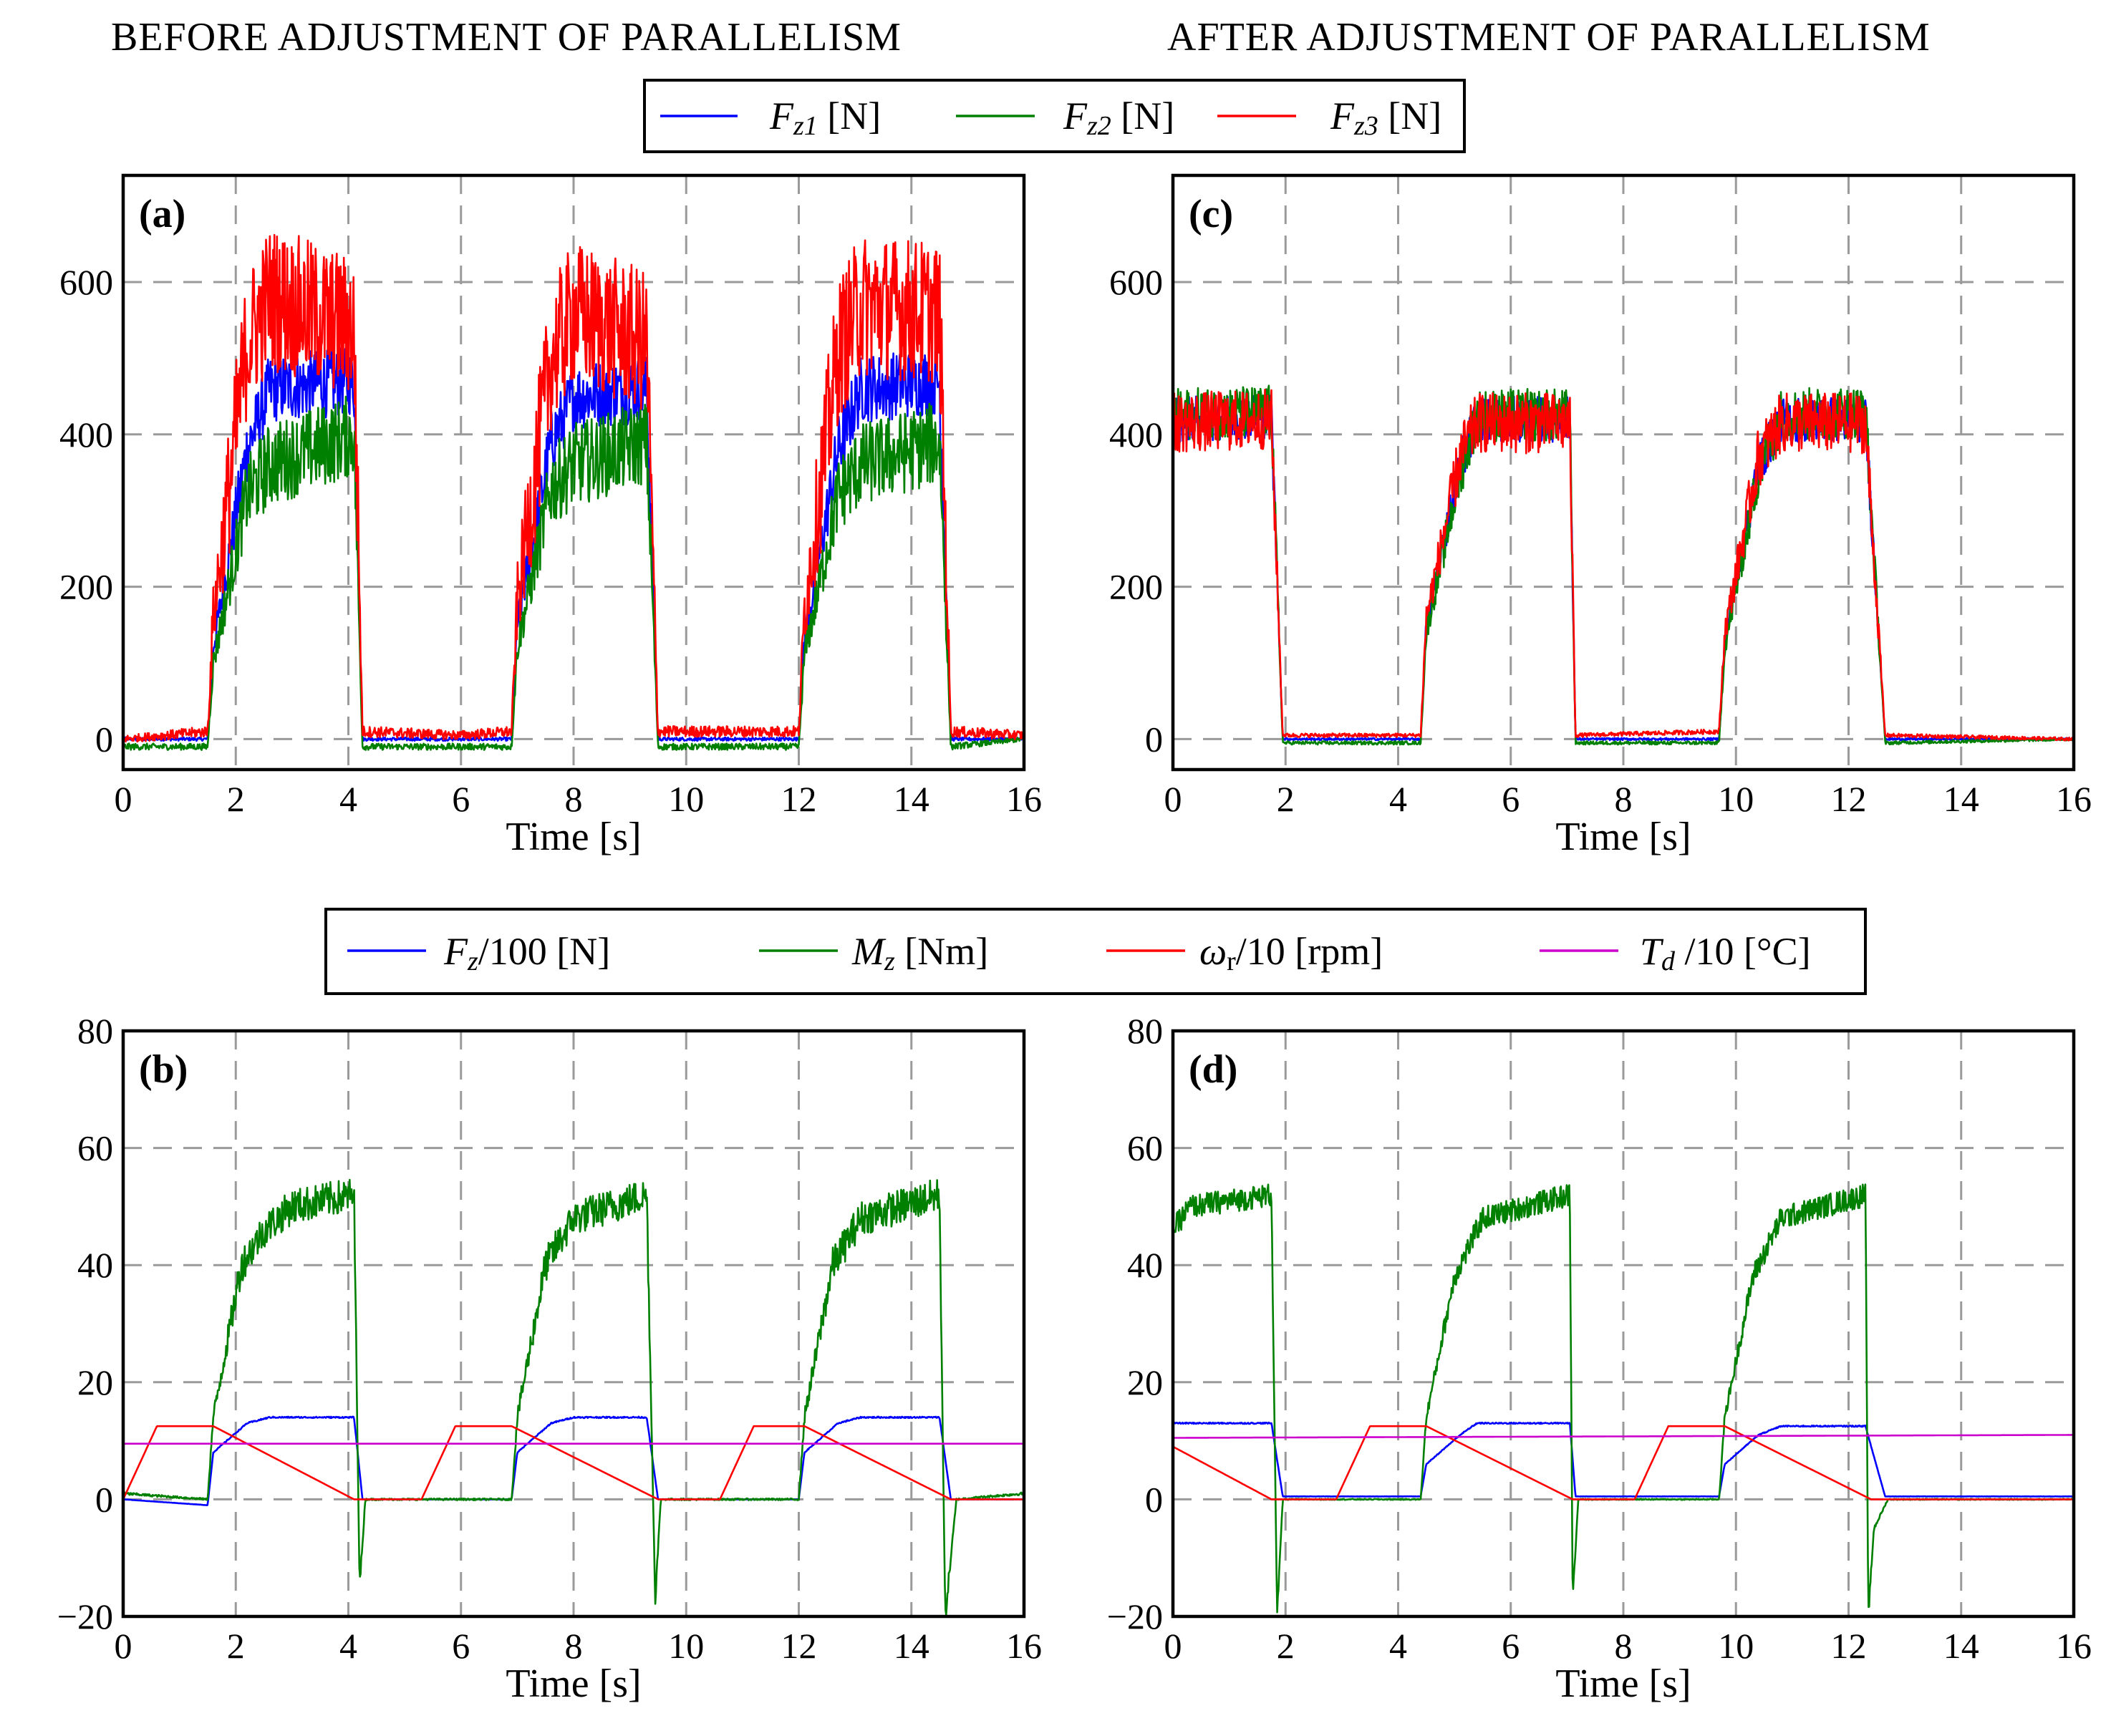 This screenshot has height=1736, width=2111. I want to click on legend-forces: Fz1 [N] Fz2 [N] Fz3 [N], so click(1054, 116).